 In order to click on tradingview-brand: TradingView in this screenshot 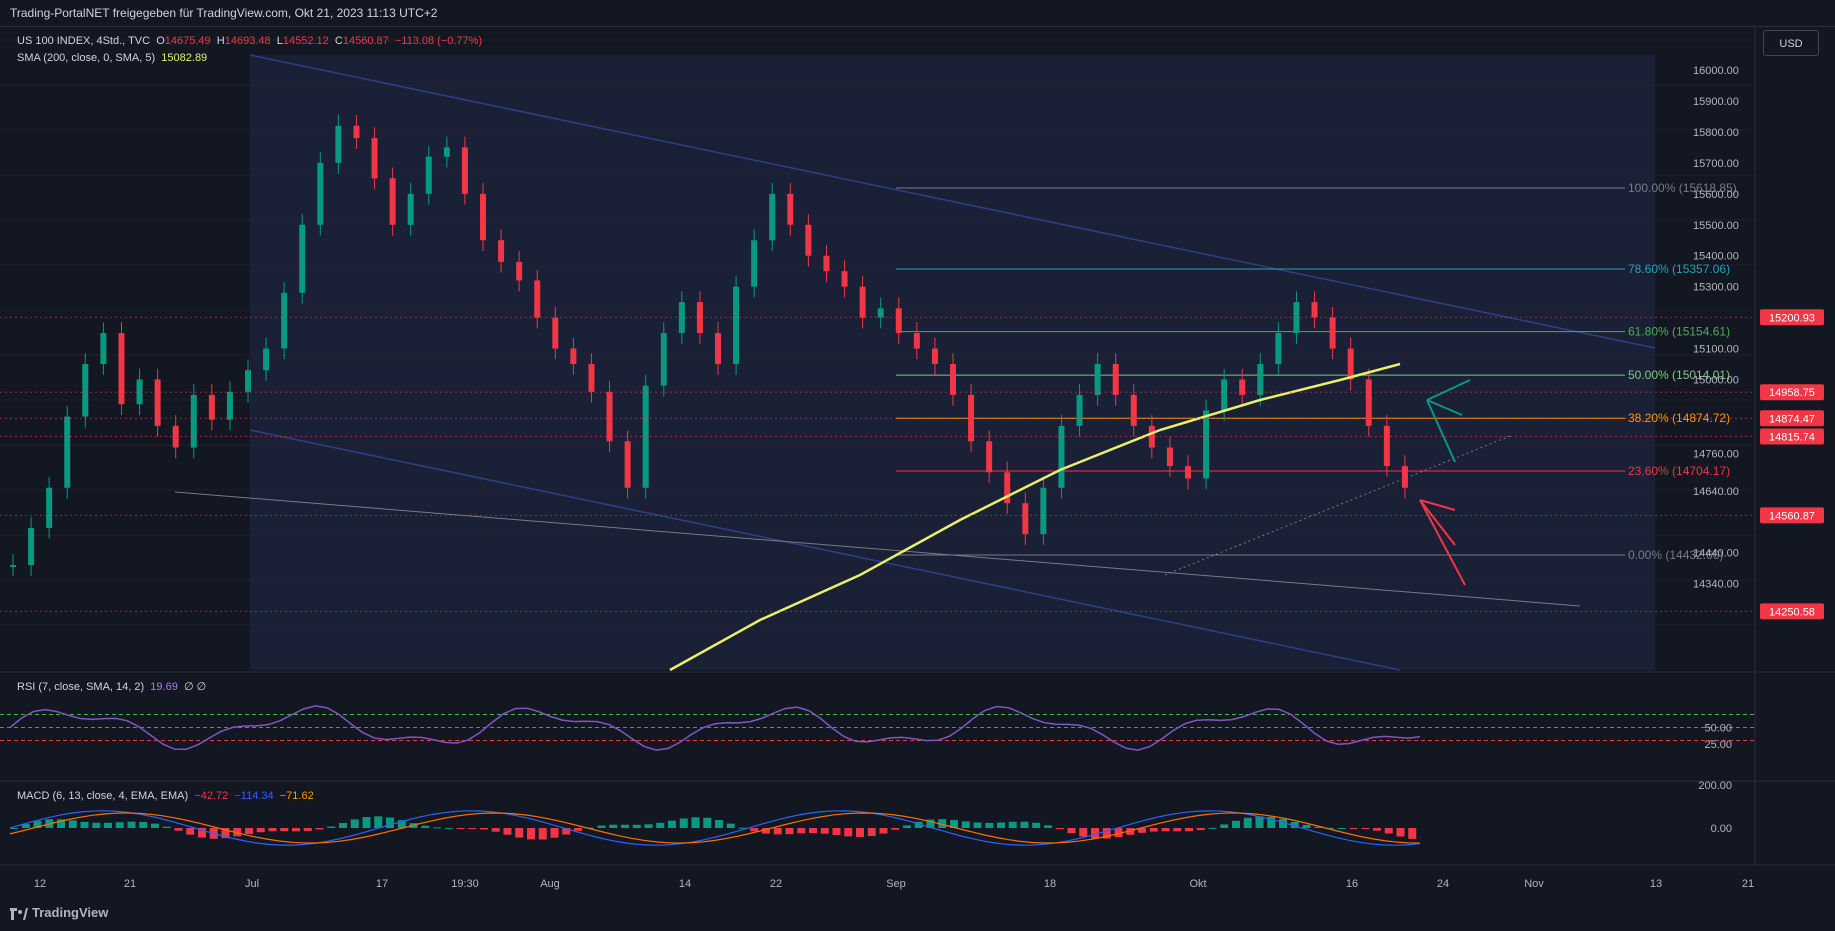, I will do `click(59, 912)`.